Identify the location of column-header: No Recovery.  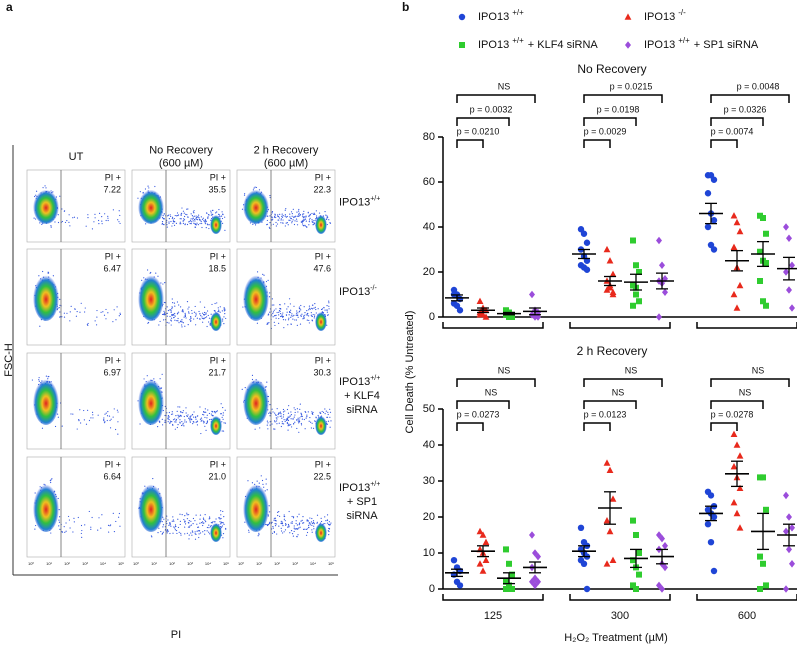
(181, 150).